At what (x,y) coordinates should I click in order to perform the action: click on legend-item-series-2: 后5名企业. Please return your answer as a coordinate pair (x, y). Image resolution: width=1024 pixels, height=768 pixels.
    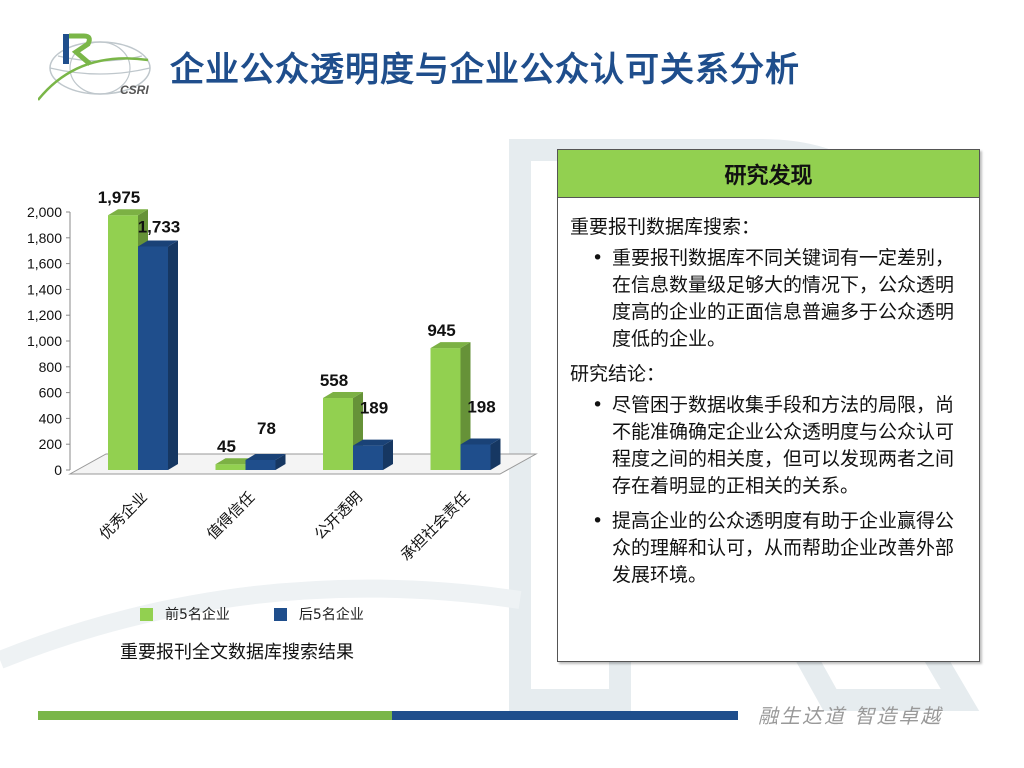
    Looking at the image, I should click on (318, 614).